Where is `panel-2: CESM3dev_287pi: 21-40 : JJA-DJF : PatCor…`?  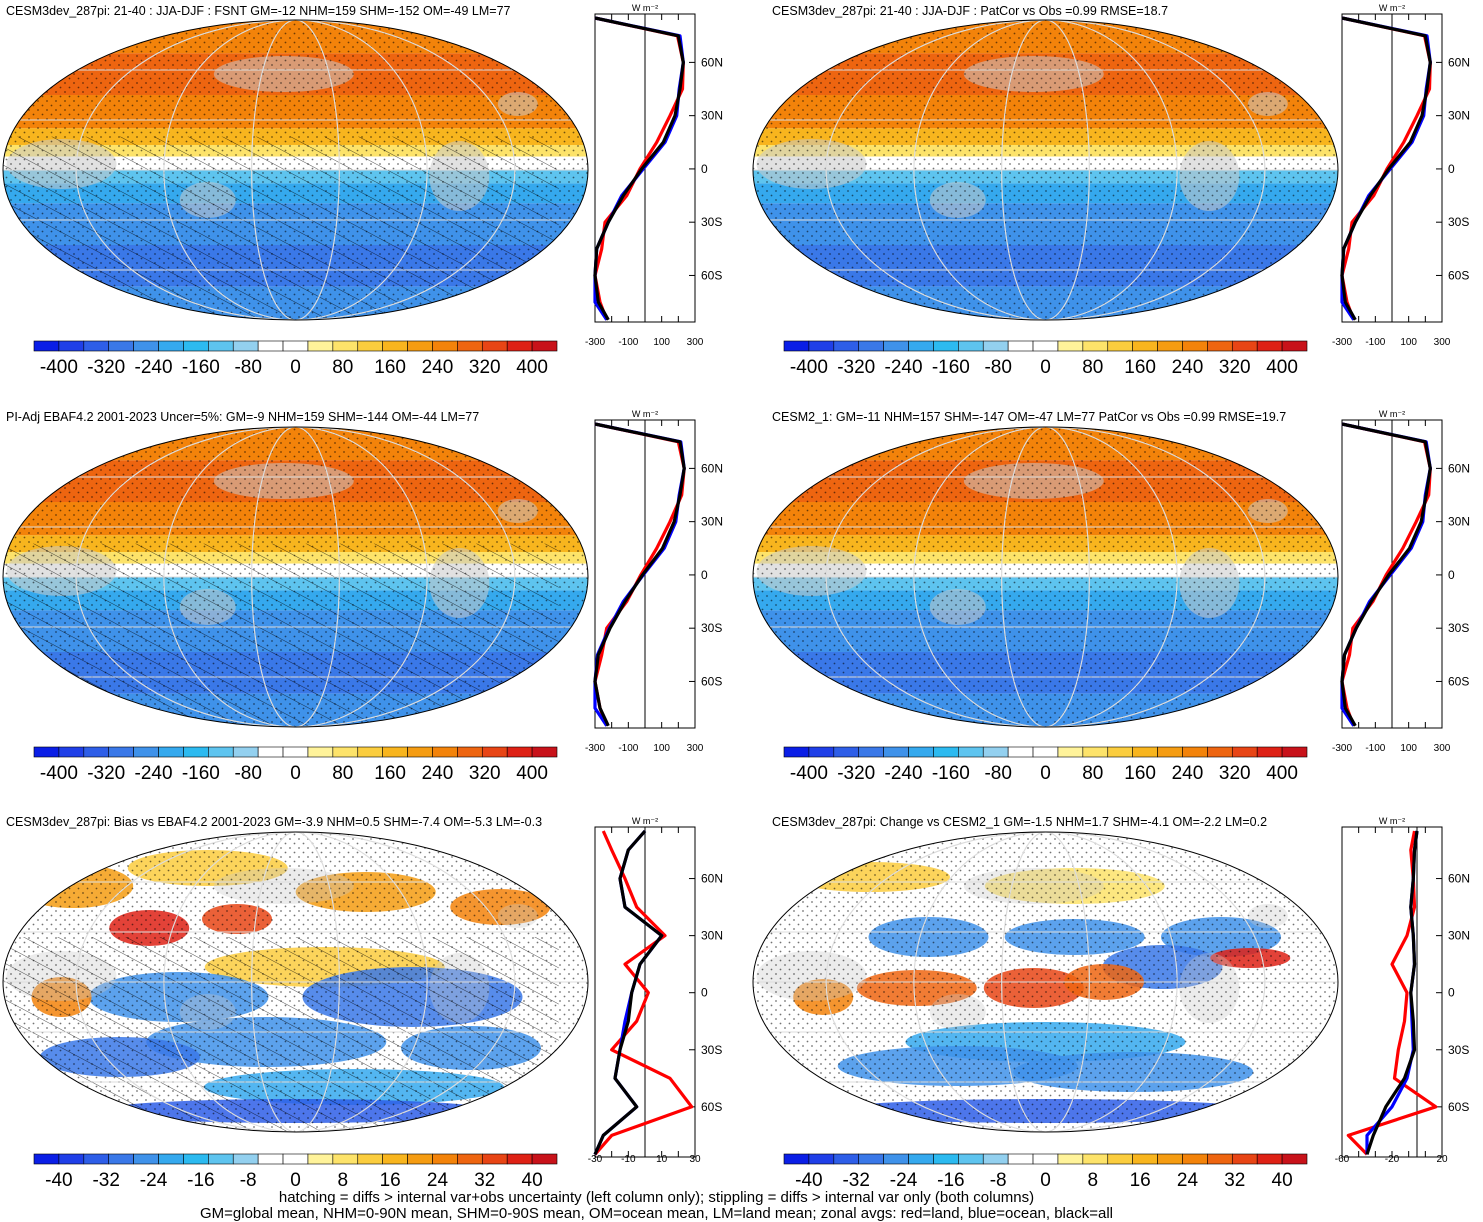 panel-2: CESM3dev_287pi: 21-40 : JJA-DJF : PatCor… is located at coordinates (1111, 190).